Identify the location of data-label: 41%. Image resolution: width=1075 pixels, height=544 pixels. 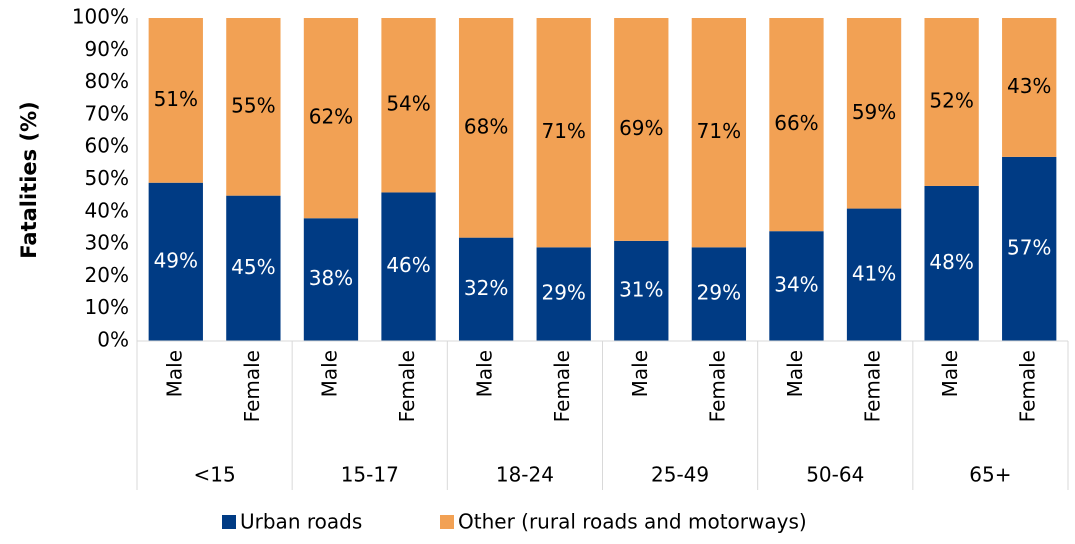
(874, 273).